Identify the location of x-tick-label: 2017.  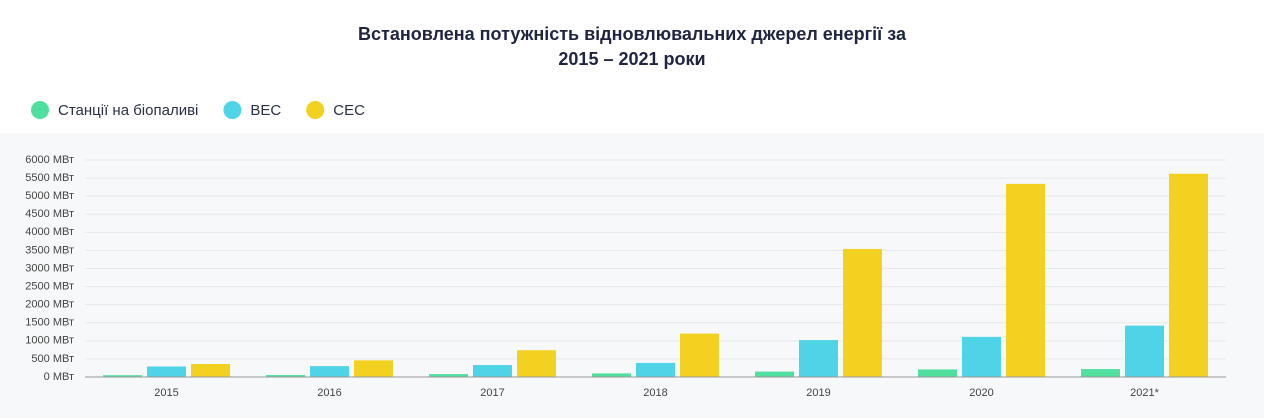
(492, 393).